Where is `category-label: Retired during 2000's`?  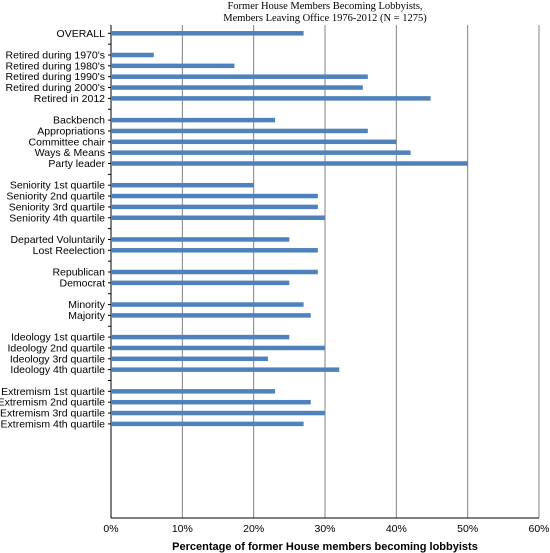
category-label: Retired during 2000's is located at coordinates (55, 88).